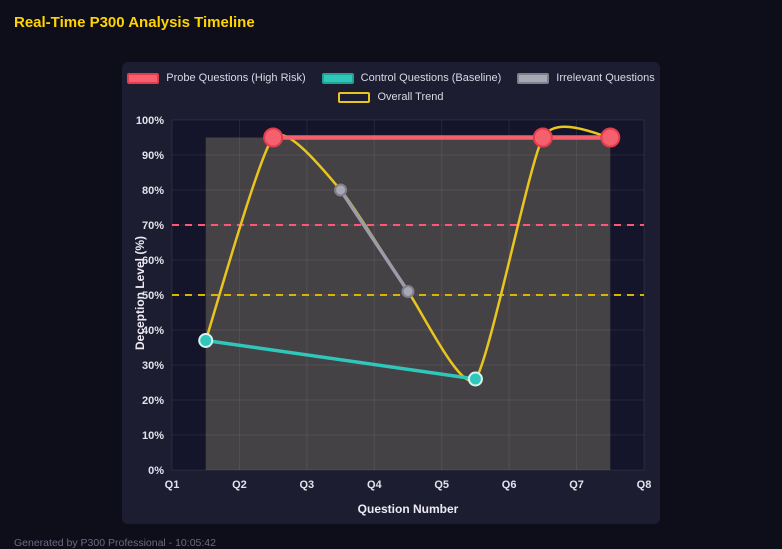 Image resolution: width=782 pixels, height=549 pixels. Describe the element at coordinates (431, 78) in the screenshot. I see `legend-label: Control Questions (Baseline)` at that location.